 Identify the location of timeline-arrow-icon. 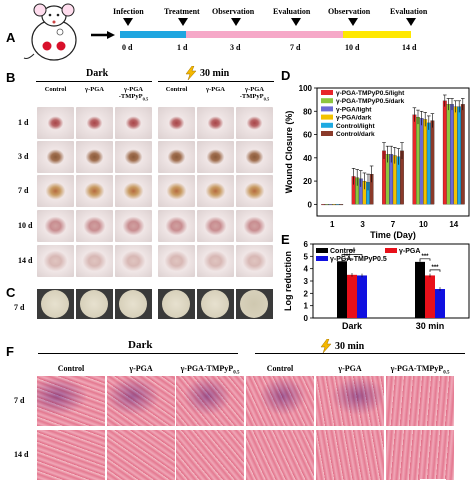
(103, 35).